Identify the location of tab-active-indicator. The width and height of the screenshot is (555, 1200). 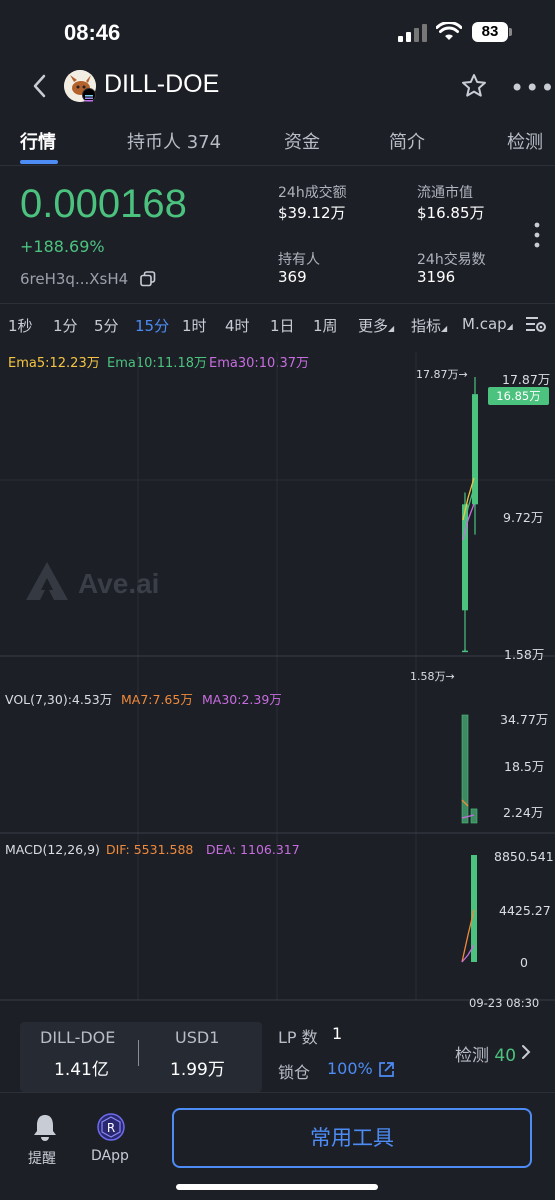
(39, 162).